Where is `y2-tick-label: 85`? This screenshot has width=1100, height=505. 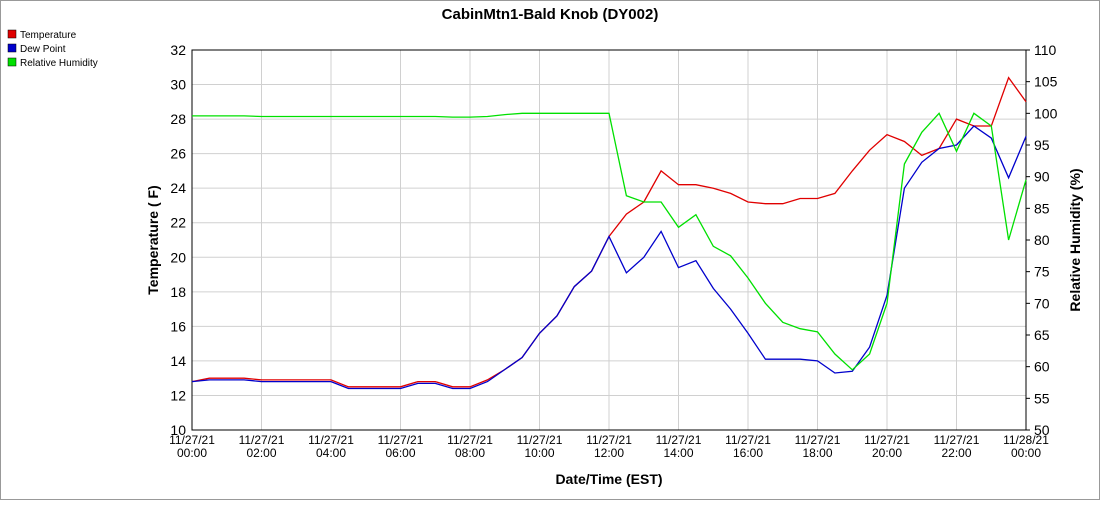
y2-tick-label: 85 is located at coordinates (1042, 208).